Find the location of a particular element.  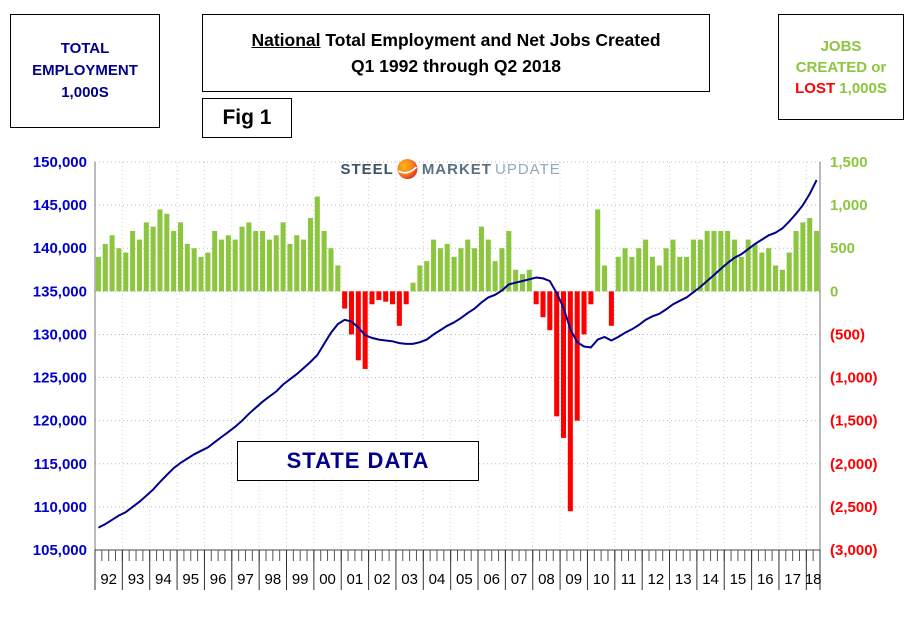

year-label: 92 is located at coordinates (108, 579).